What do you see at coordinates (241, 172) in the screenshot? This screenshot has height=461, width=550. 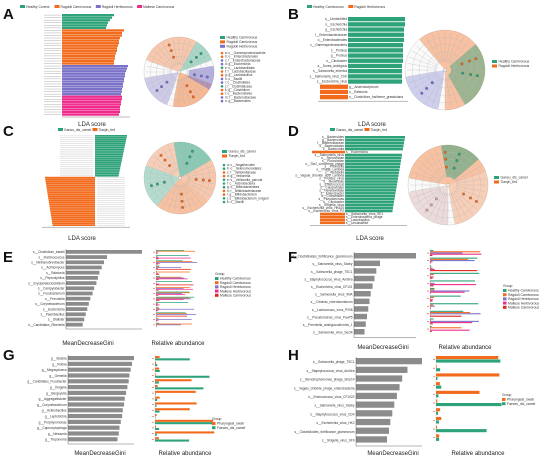 I see `clado-legend-label: c: f__Veillonellaceae` at bounding box center [241, 172].